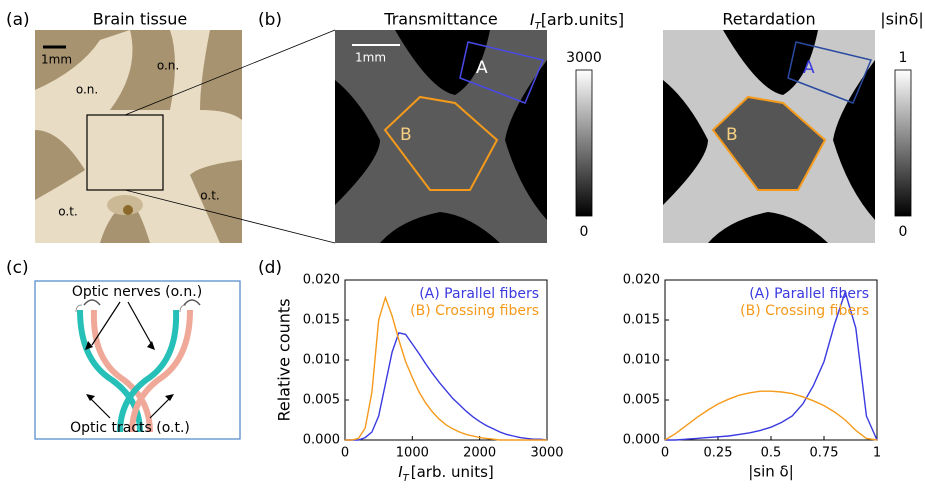  What do you see at coordinates (771, 472) in the screenshot?
I see `x-axis-label: |sin δ|` at bounding box center [771, 472].